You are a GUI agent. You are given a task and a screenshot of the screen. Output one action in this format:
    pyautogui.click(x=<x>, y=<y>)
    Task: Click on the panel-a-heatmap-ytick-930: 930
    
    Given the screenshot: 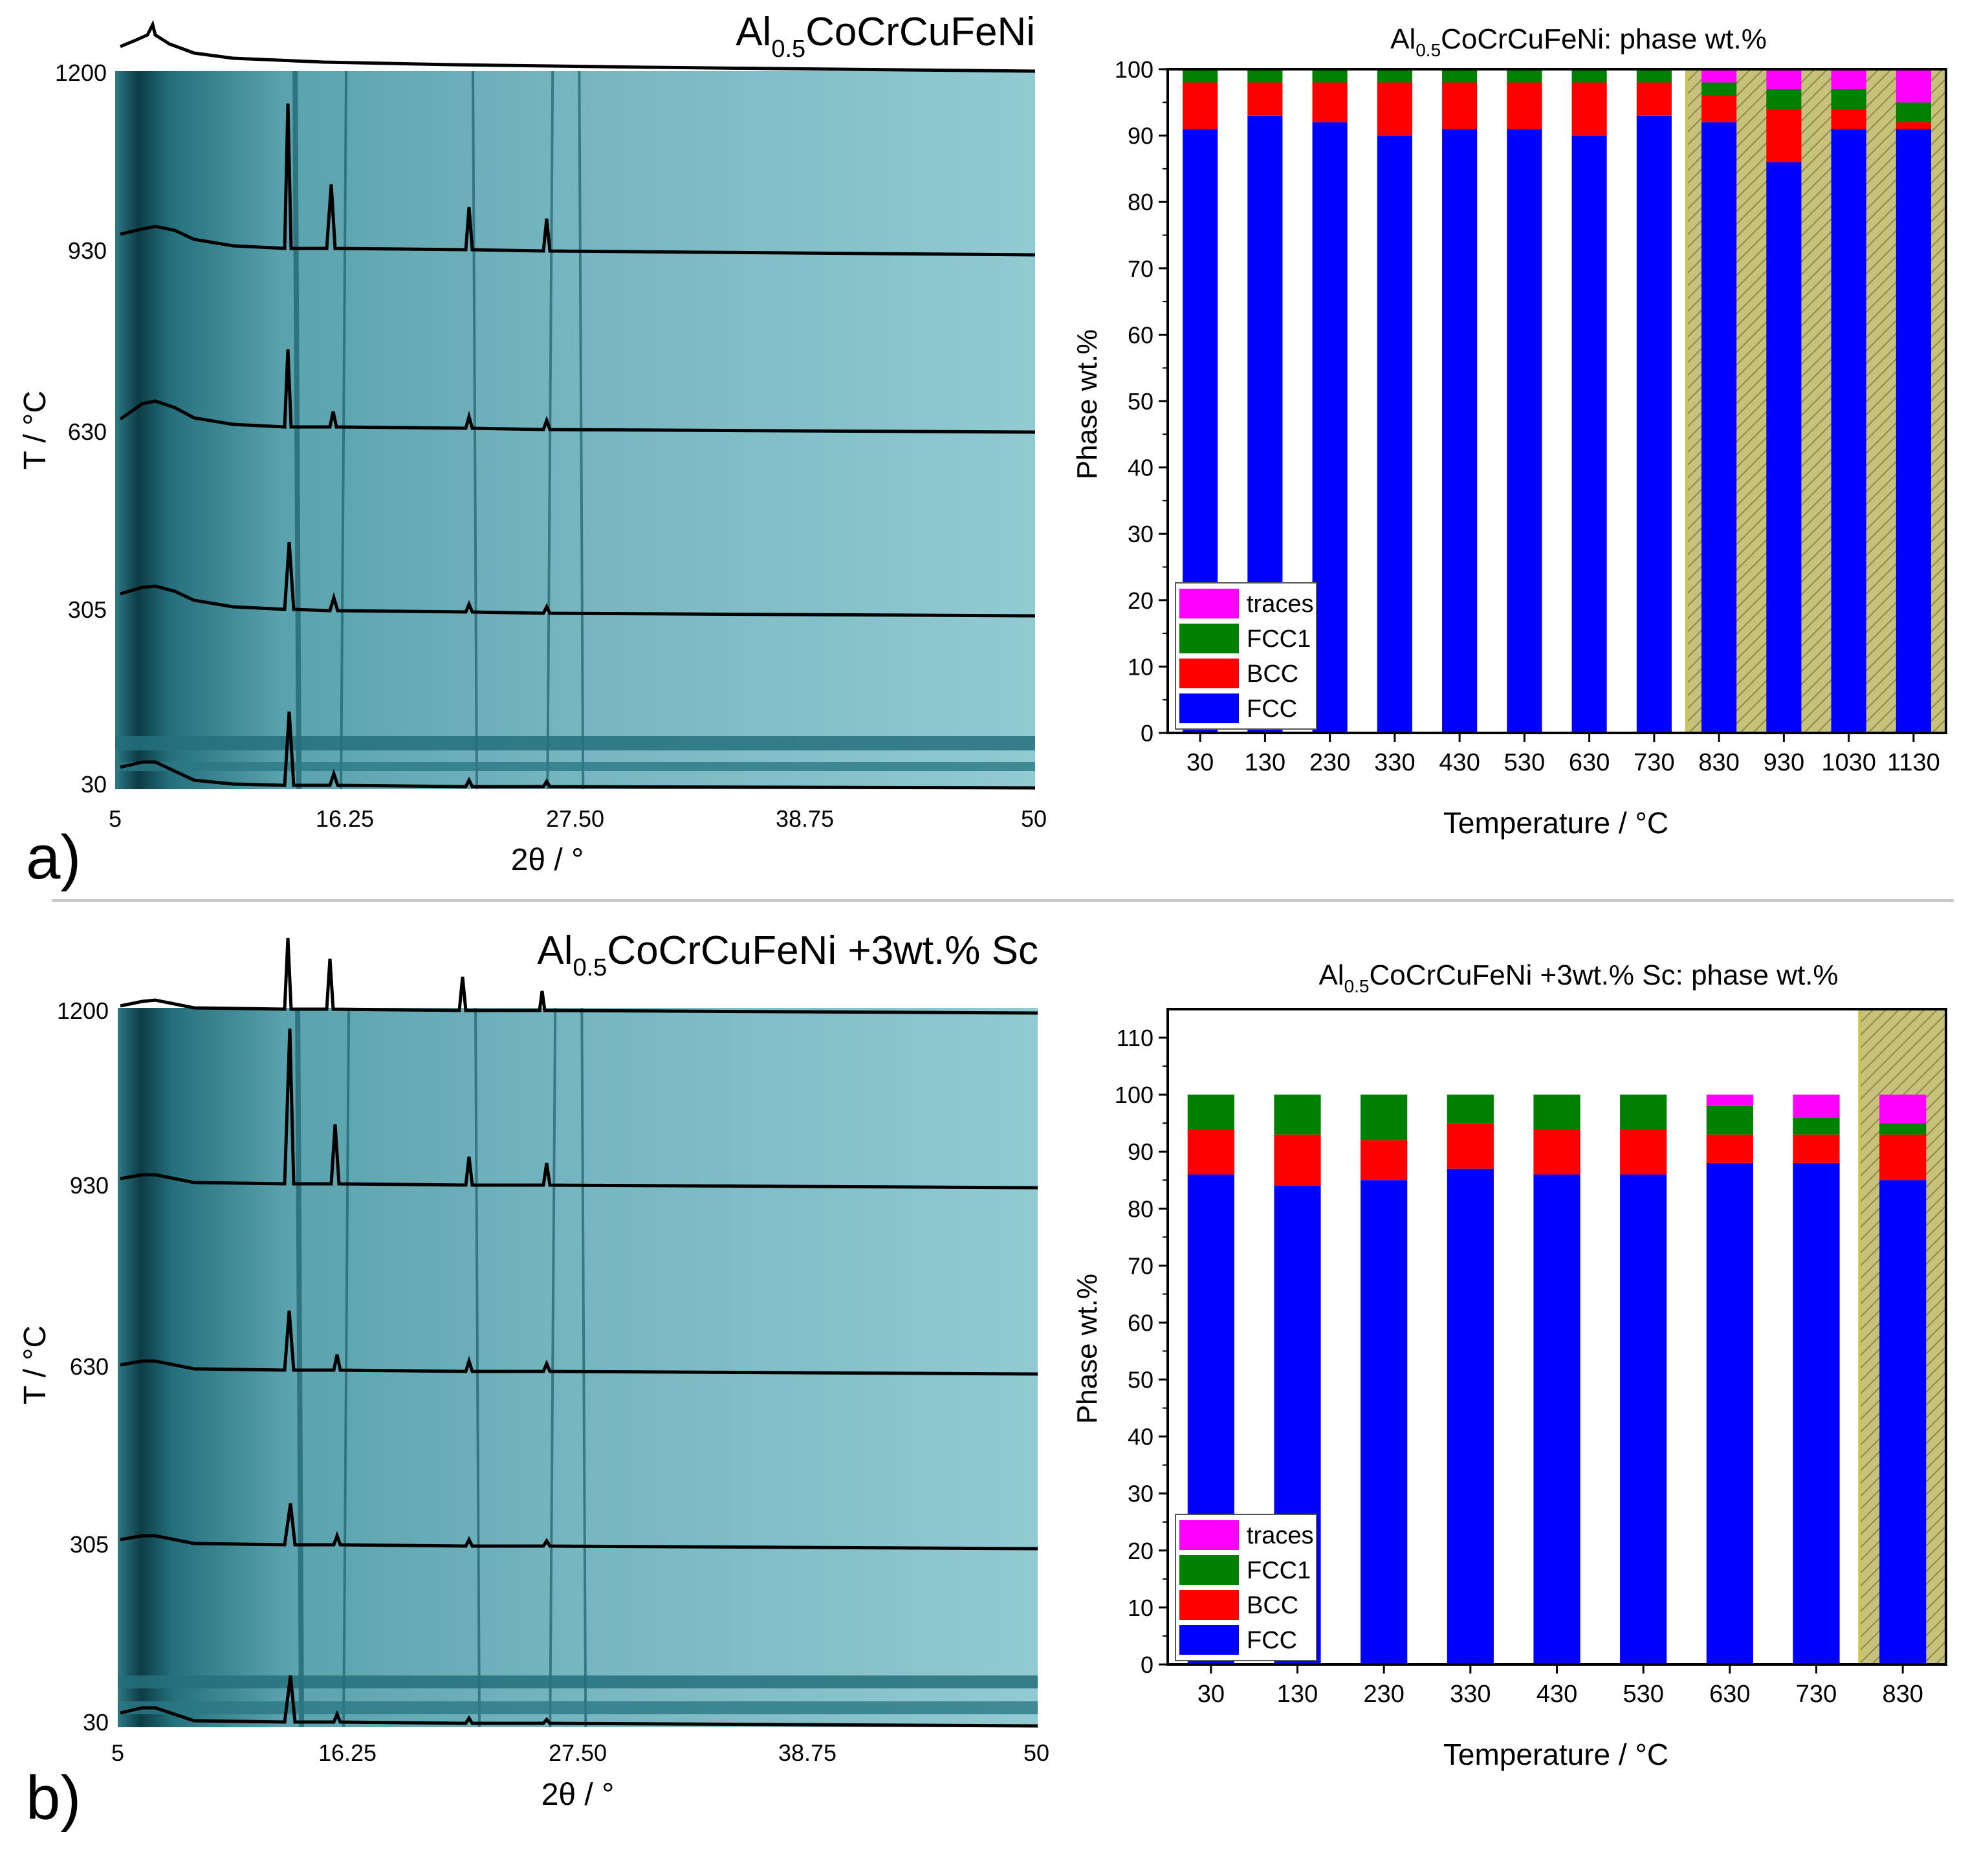 What is the action you would take?
    pyautogui.click(x=87, y=250)
    